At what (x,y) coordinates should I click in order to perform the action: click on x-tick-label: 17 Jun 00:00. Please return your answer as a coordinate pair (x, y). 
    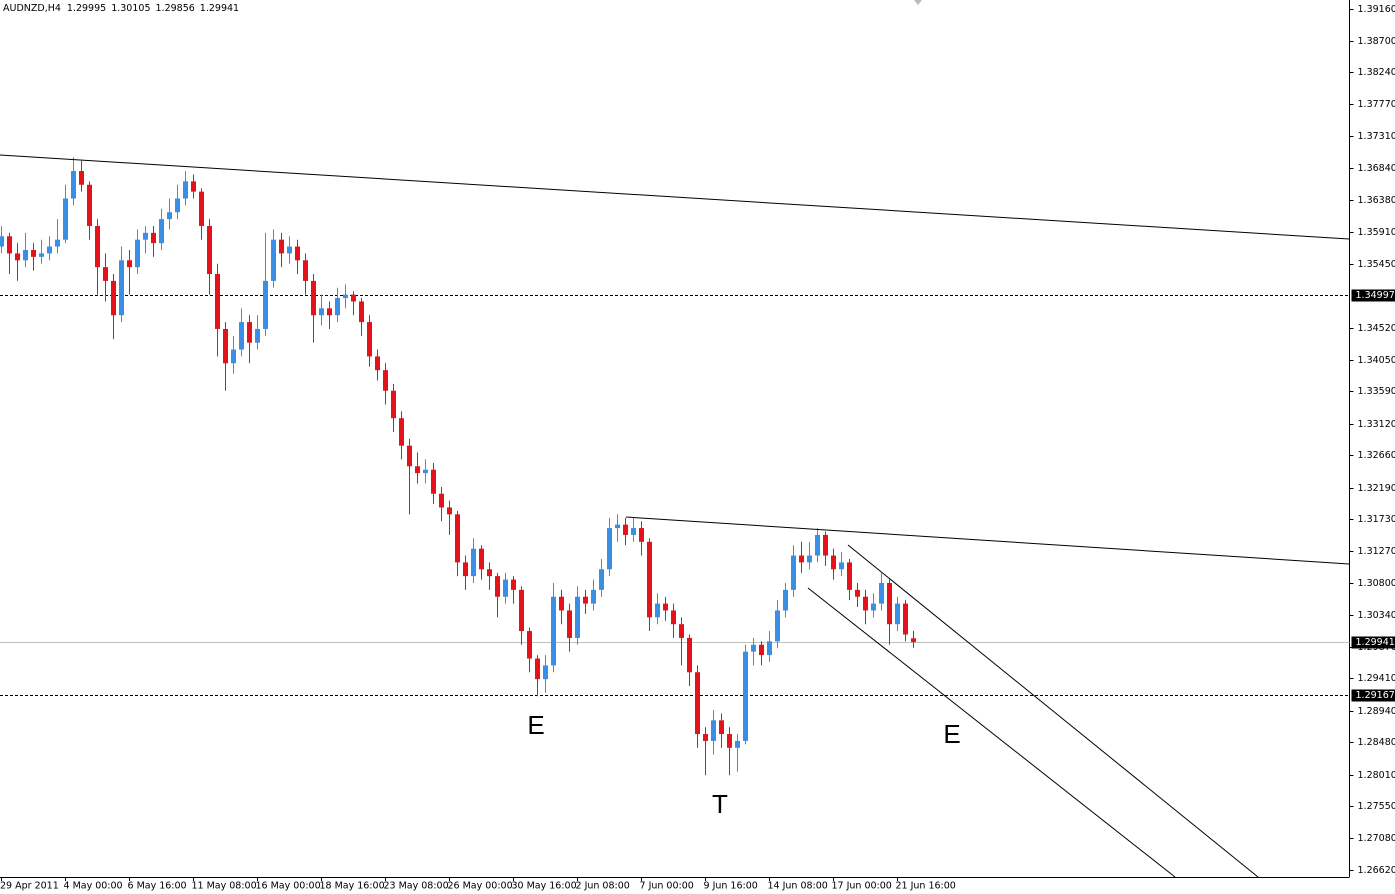
    Looking at the image, I should click on (862, 886).